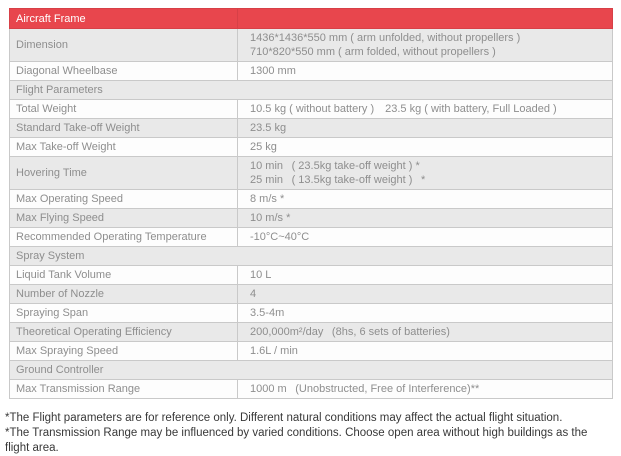 The height and width of the screenshot is (456, 621). I want to click on spec-value: 10 L, so click(425, 275).